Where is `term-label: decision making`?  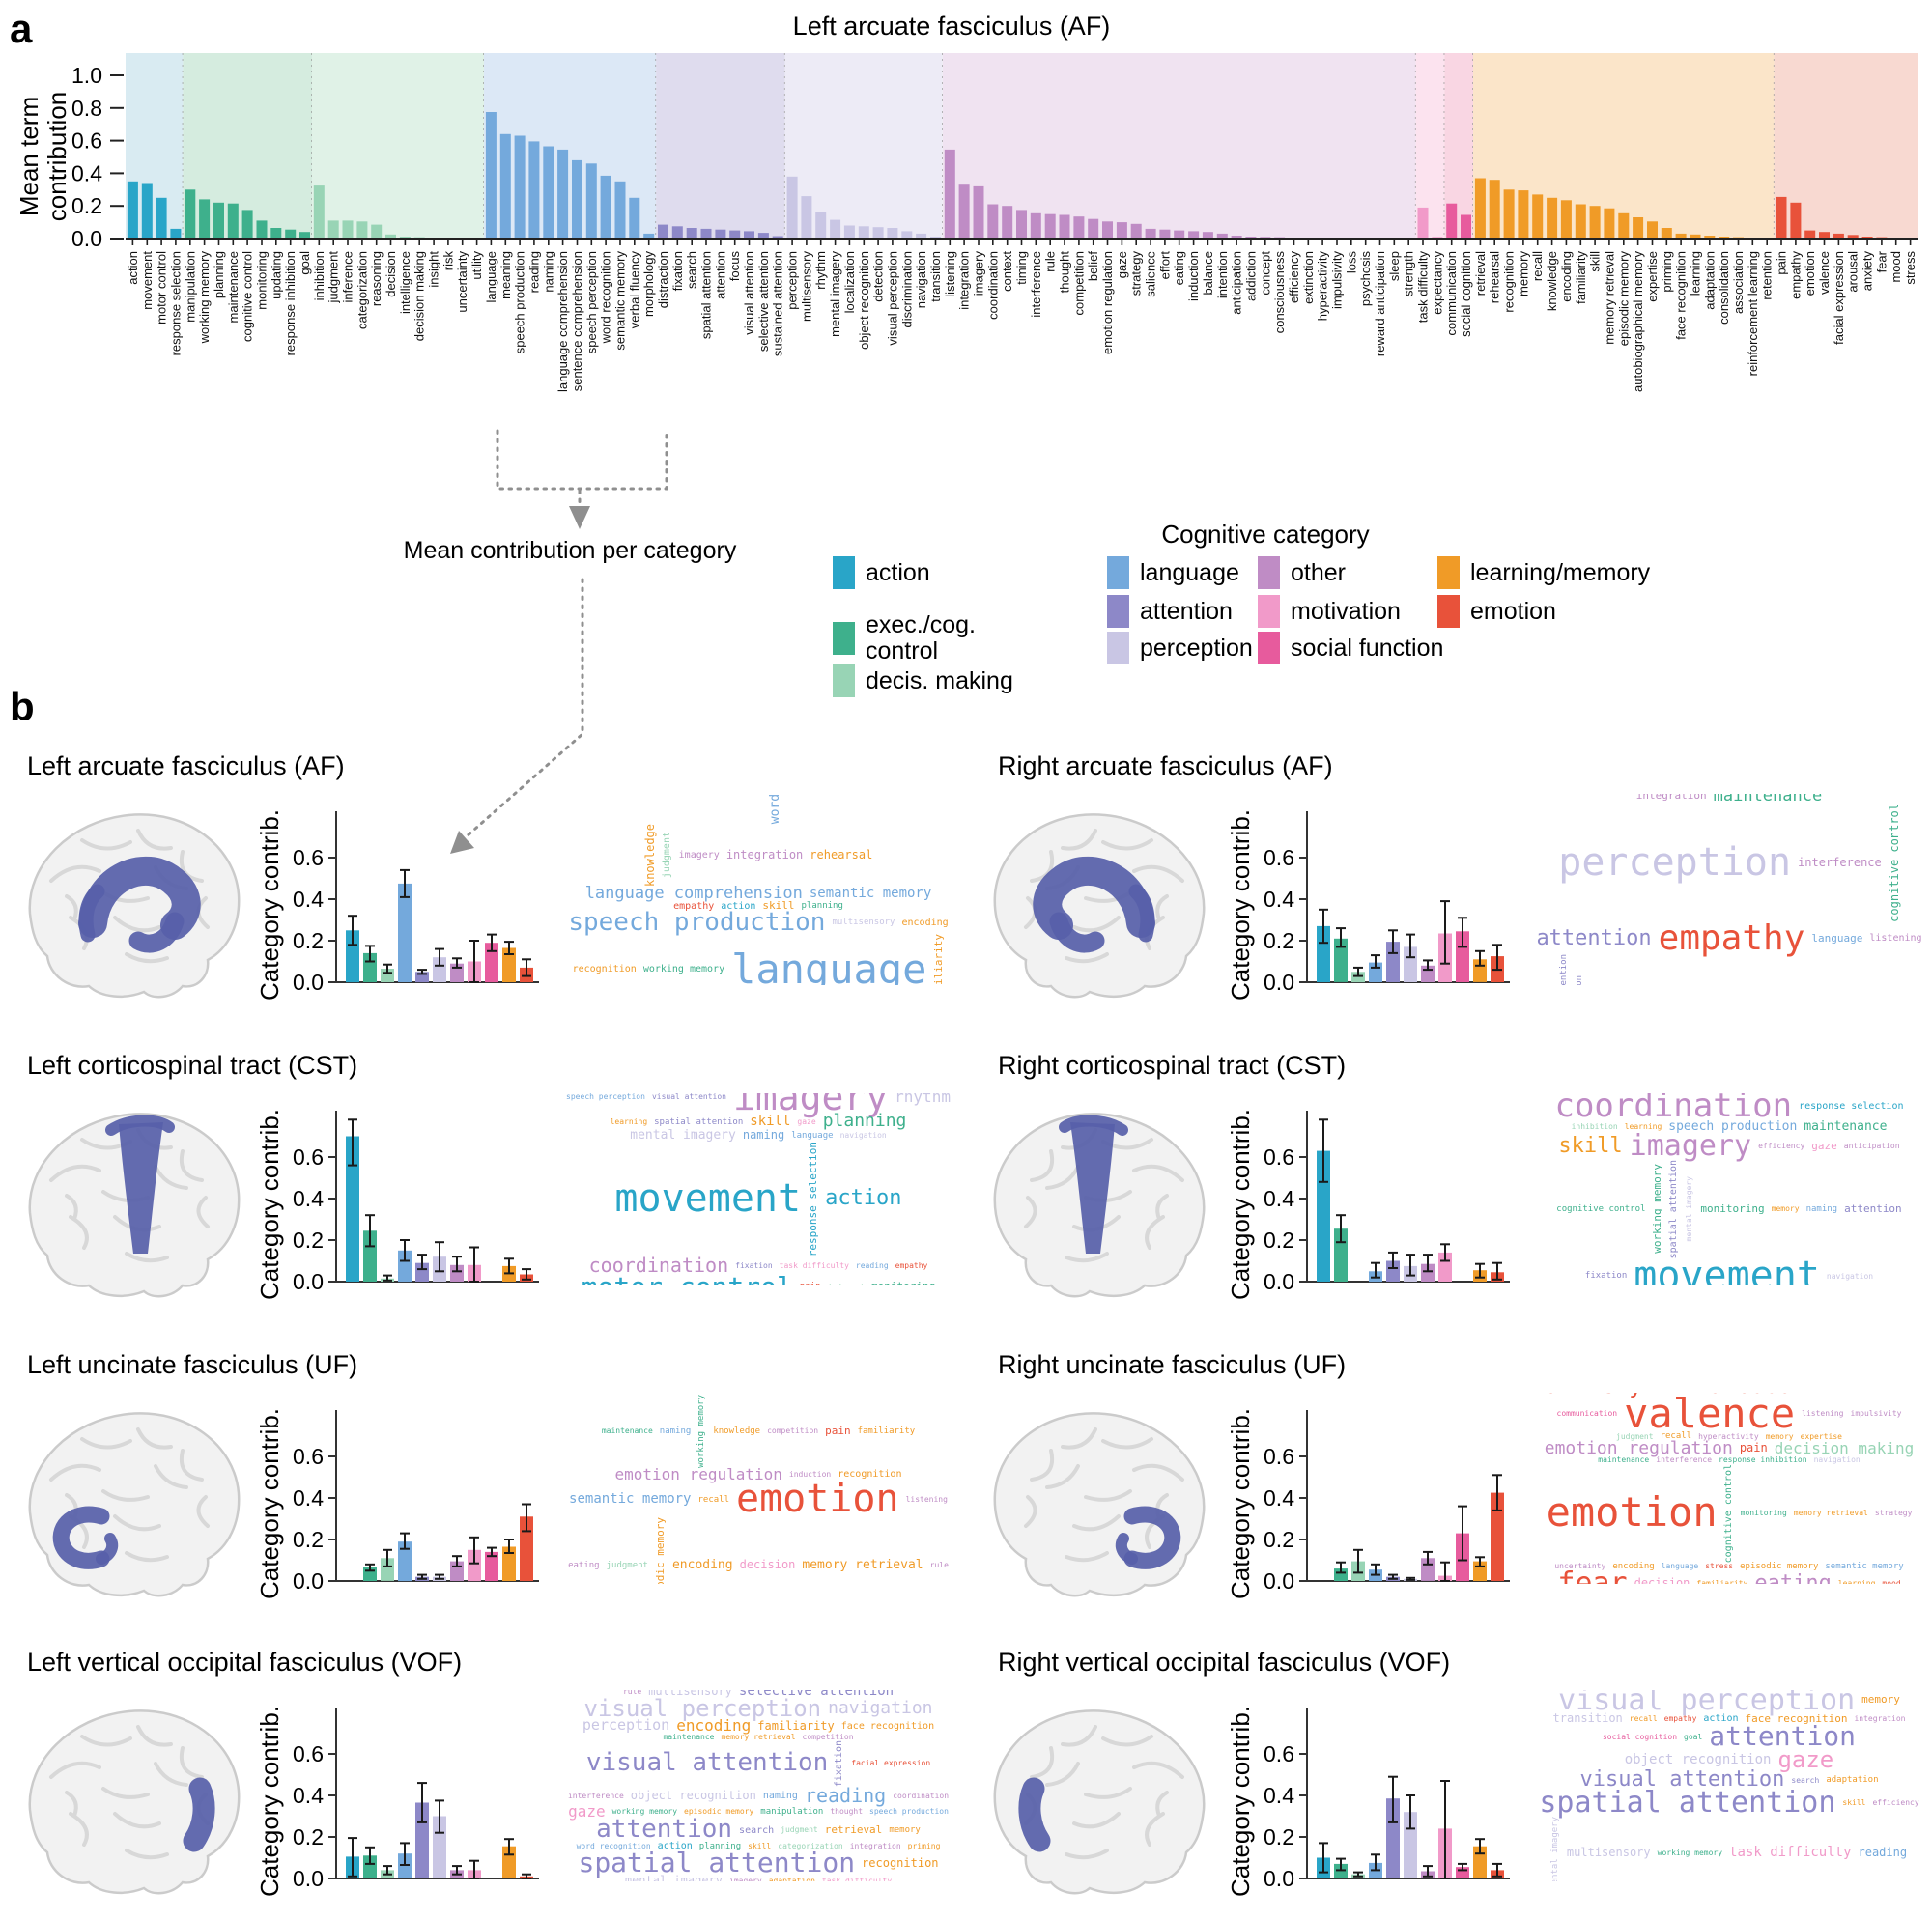
term-label: decision making is located at coordinates (419, 296).